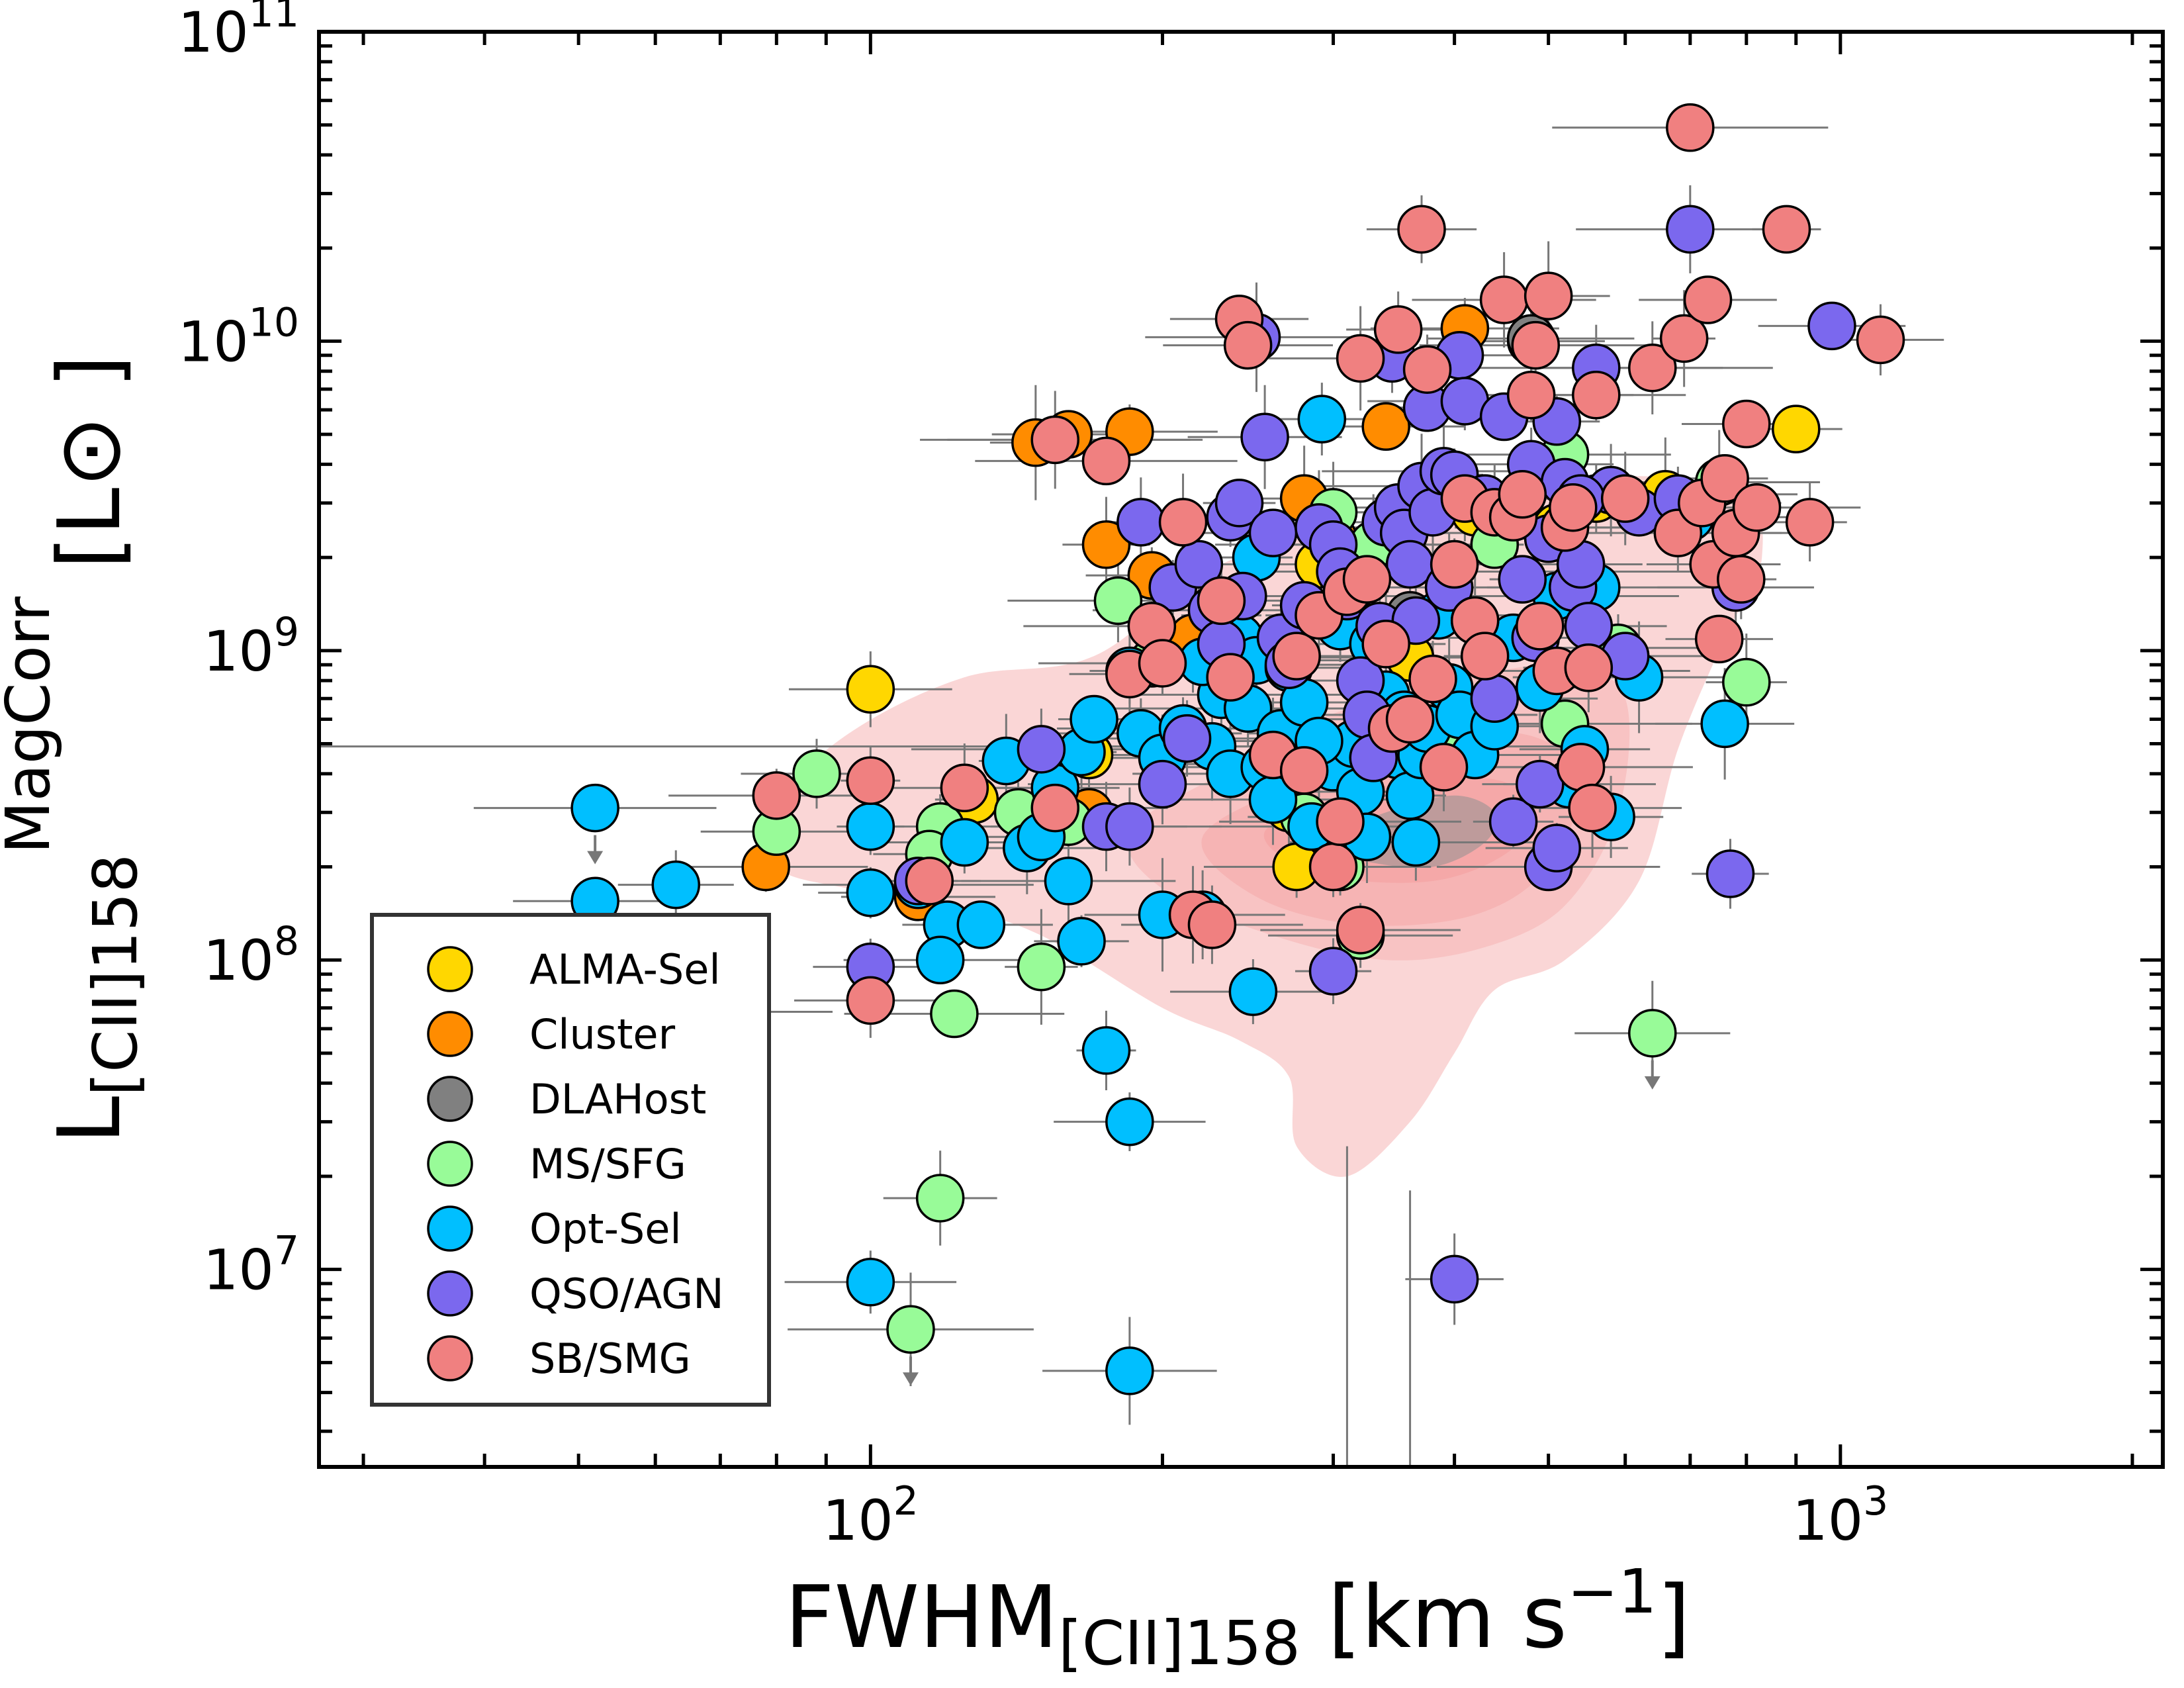 The height and width of the screenshot is (1688, 2184). I want to click on legend-marker-alma-sel, so click(450, 969).